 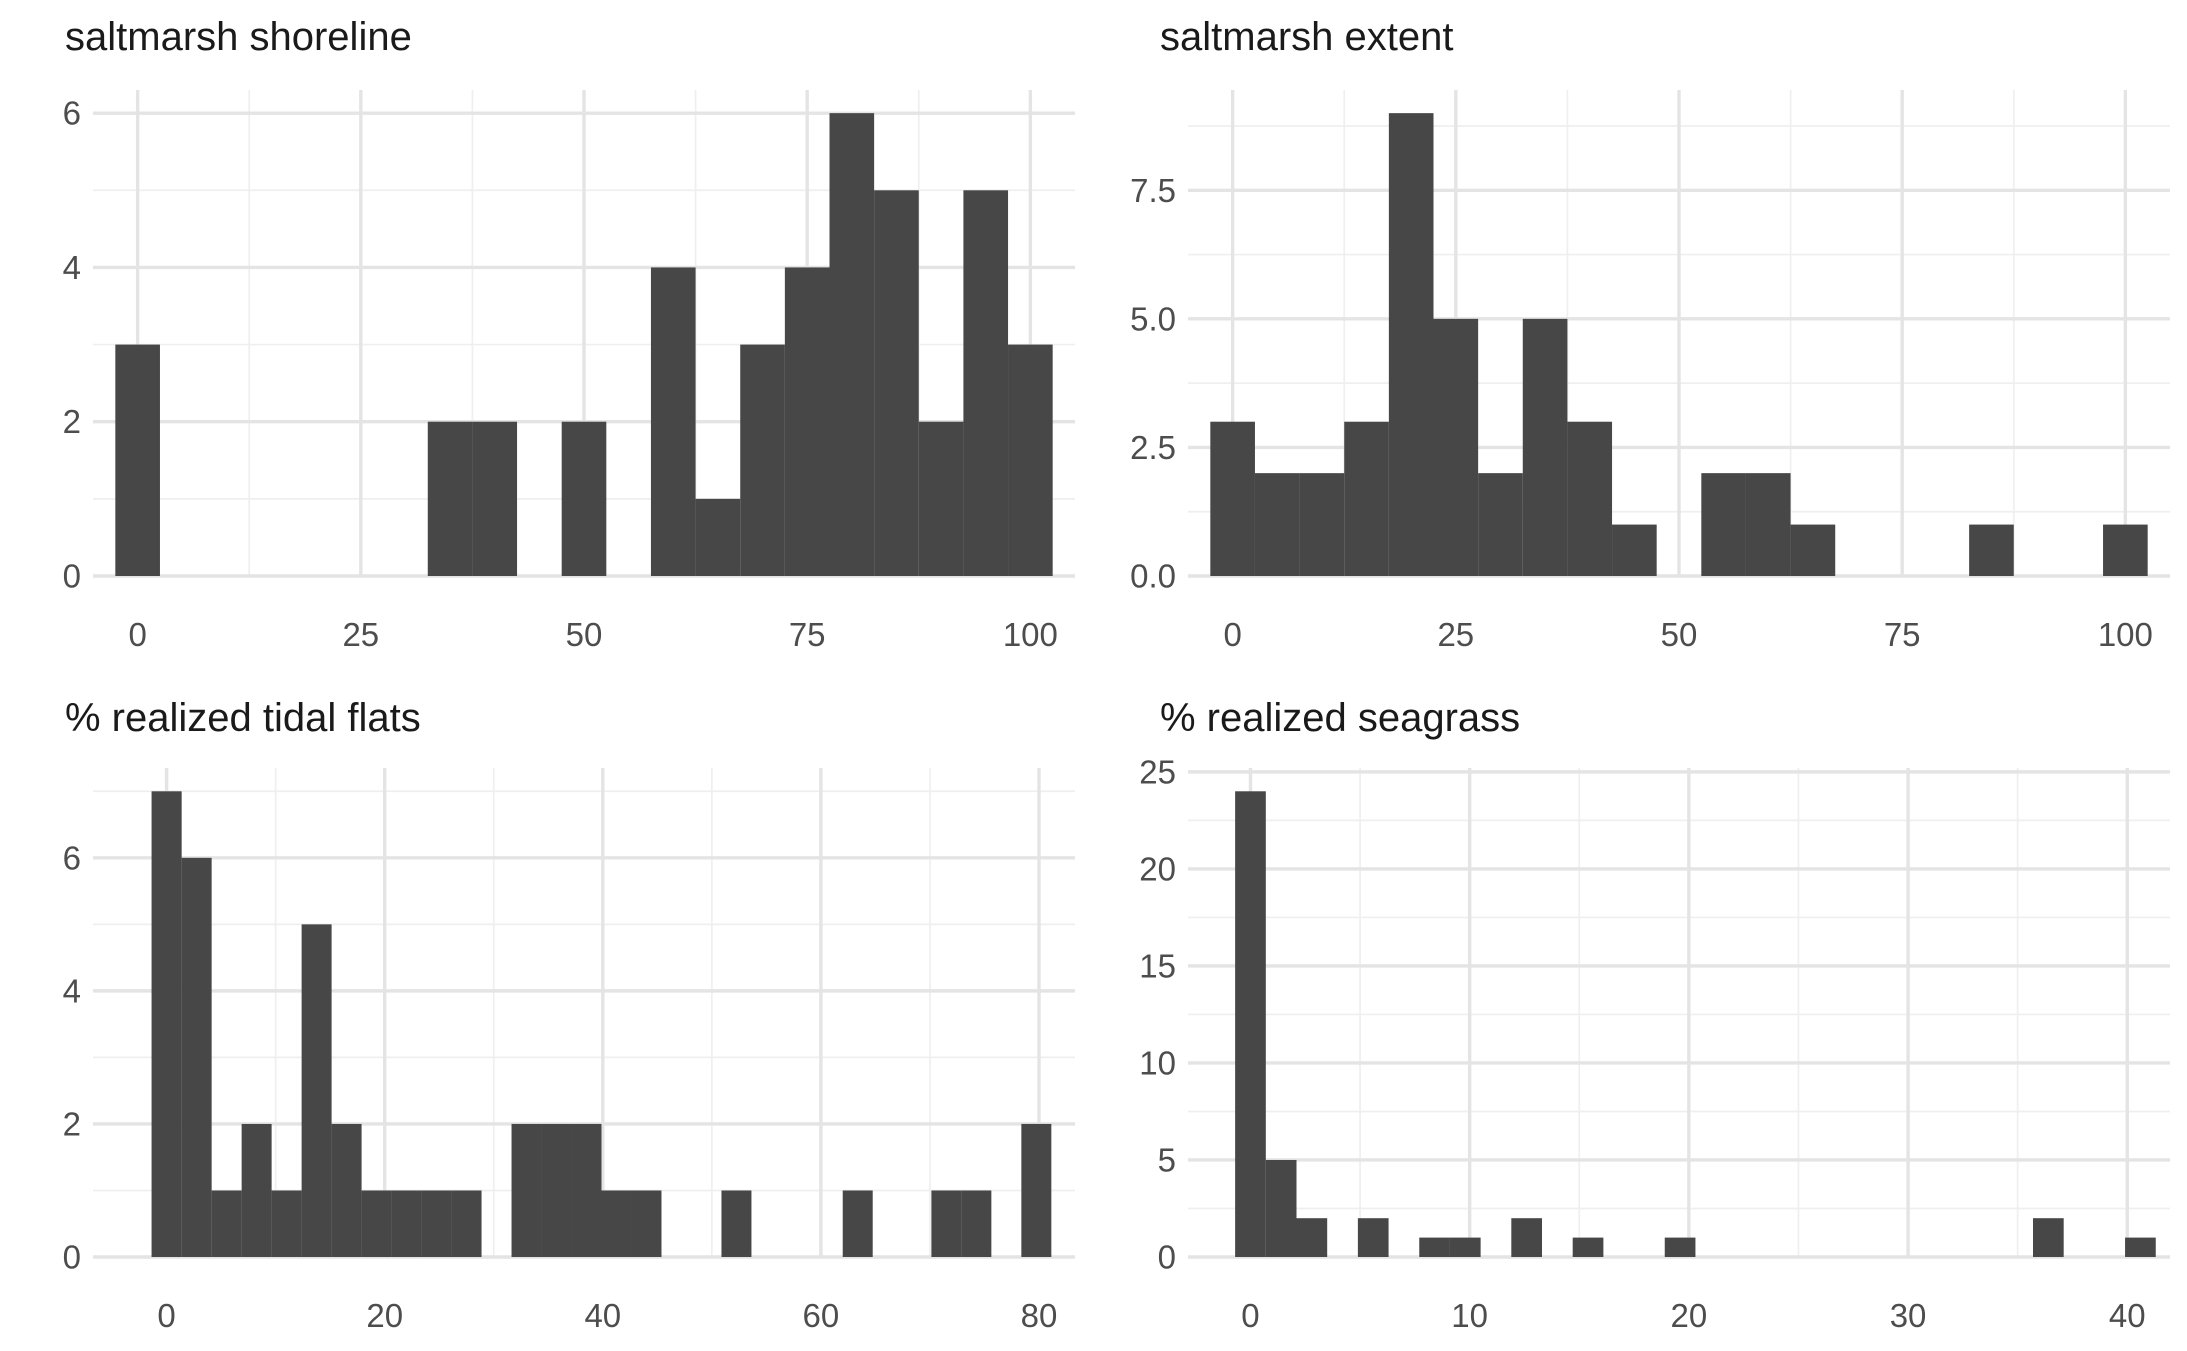 What do you see at coordinates (1153, 576) in the screenshot?
I see `y-tick-label: 0.0` at bounding box center [1153, 576].